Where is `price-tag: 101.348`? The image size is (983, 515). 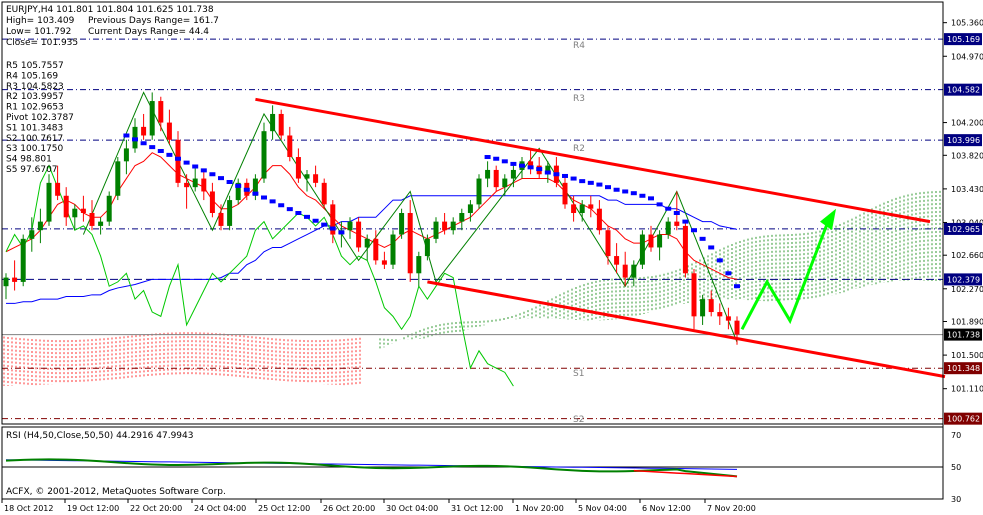 price-tag: 101.348 is located at coordinates (963, 368).